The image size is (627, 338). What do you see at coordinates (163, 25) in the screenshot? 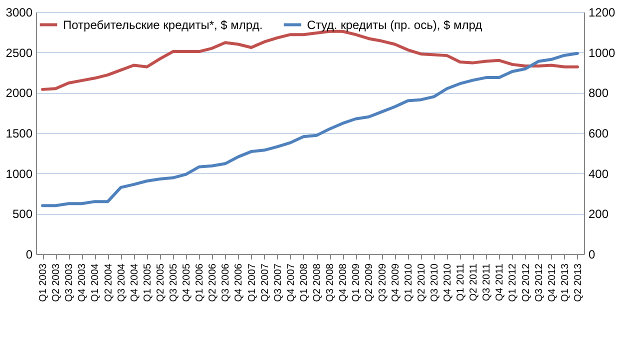
I see `legend-label: Потребительские кредиты*, $ млрд.` at bounding box center [163, 25].